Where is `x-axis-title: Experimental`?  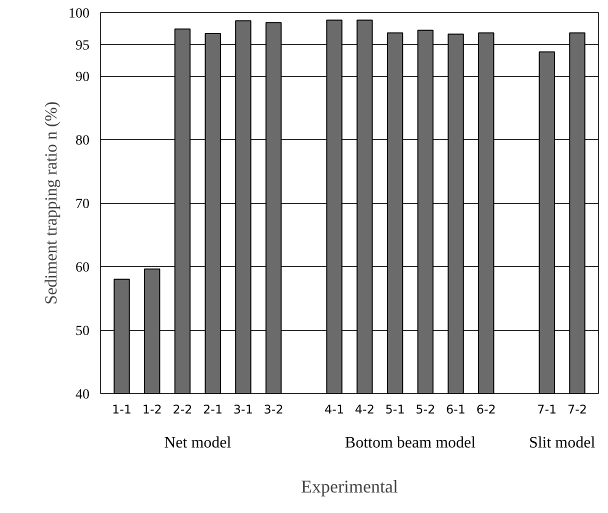
x-axis-title: Experimental is located at coordinates (349, 486).